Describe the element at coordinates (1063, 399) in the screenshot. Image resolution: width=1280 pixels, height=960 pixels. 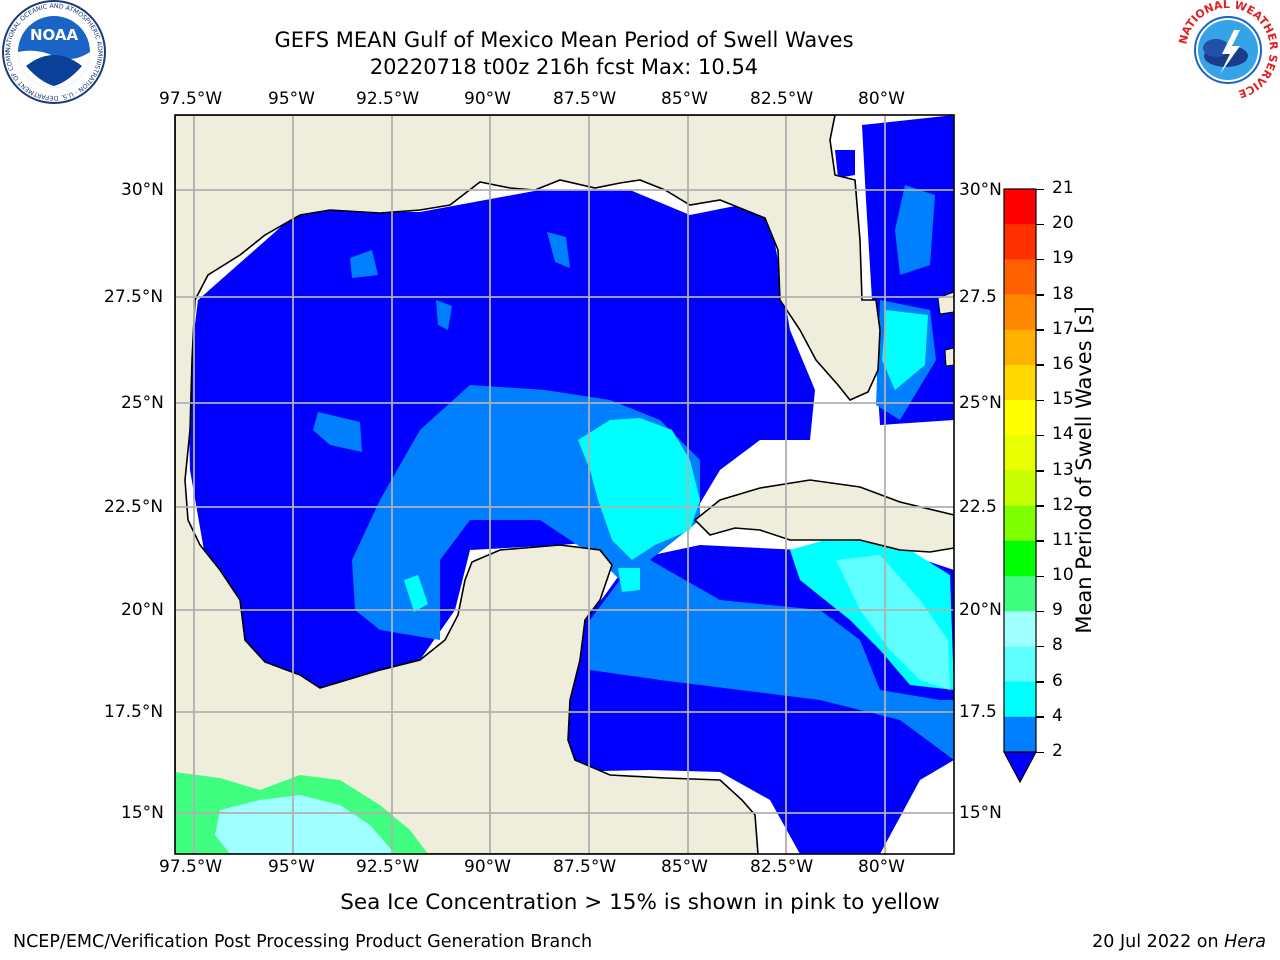
I see `colorbar-tick-label: 15` at that location.